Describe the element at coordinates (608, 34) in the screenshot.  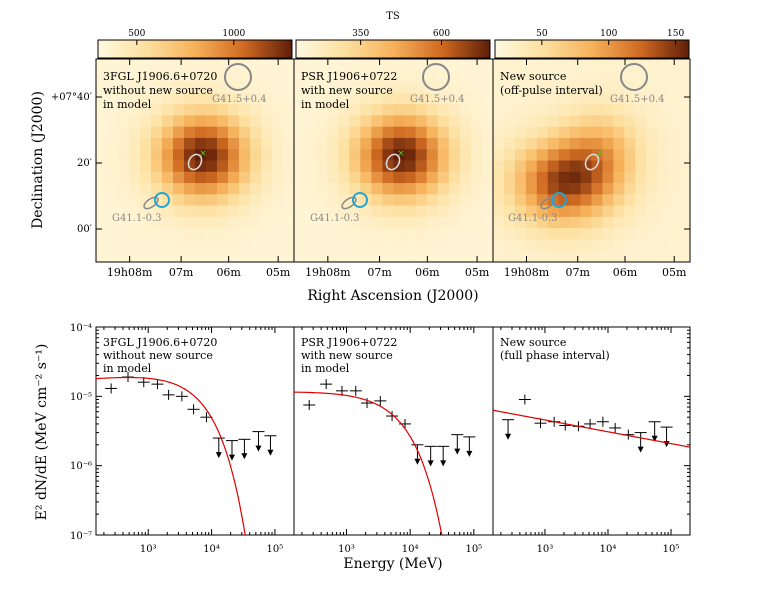
I see `colorbar-tick-label: 100` at that location.